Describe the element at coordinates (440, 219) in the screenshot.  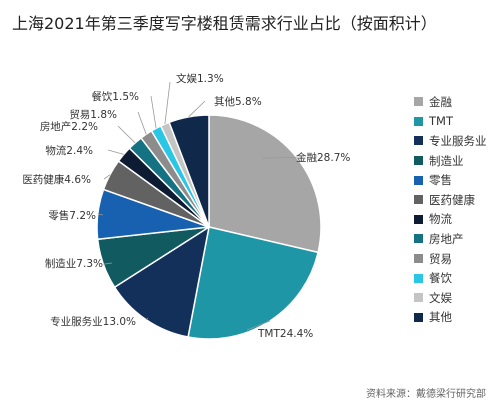
I see `legend-label: 物流` at that location.